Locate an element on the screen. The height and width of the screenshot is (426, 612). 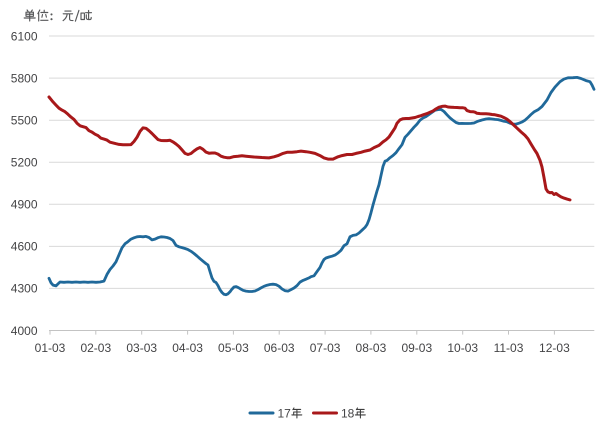
svg-text: 4900 is located at coordinates (24, 205).